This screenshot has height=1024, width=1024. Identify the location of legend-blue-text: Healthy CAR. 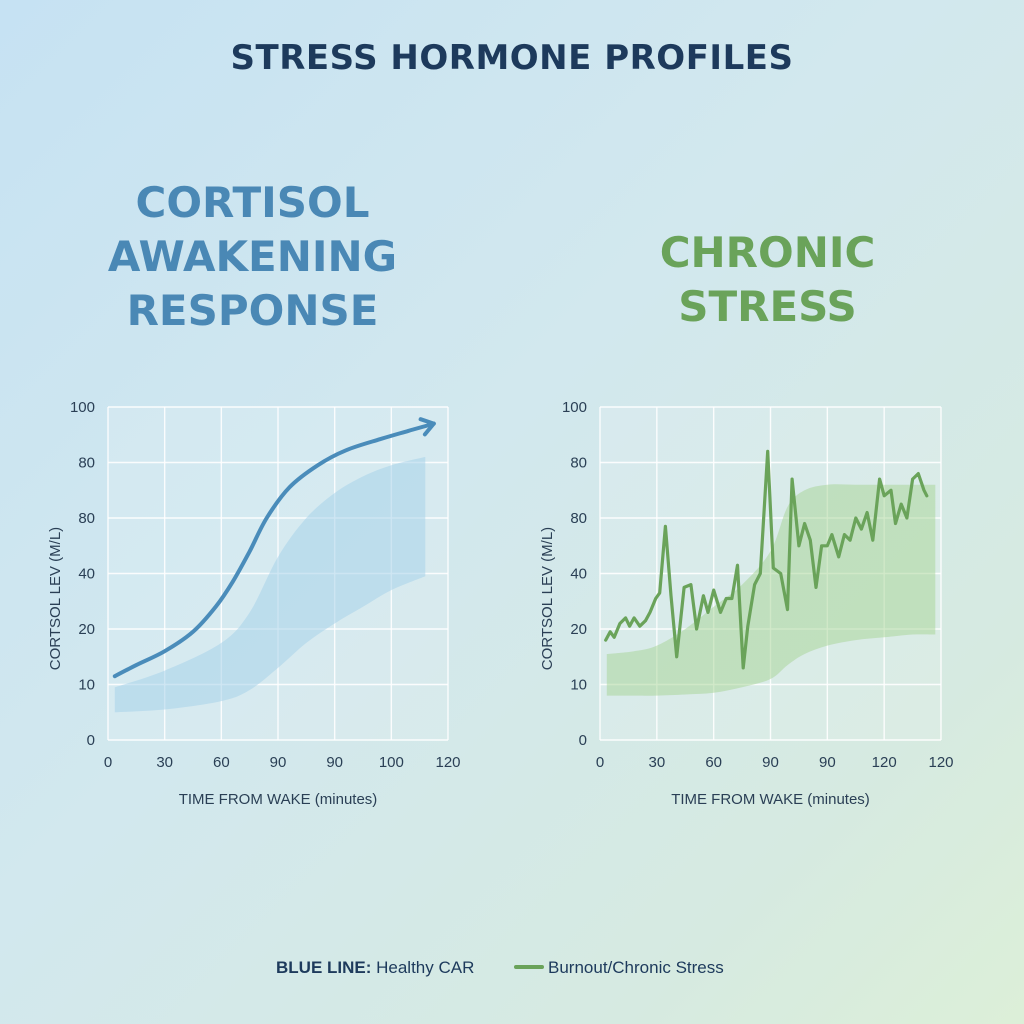
(423, 967).